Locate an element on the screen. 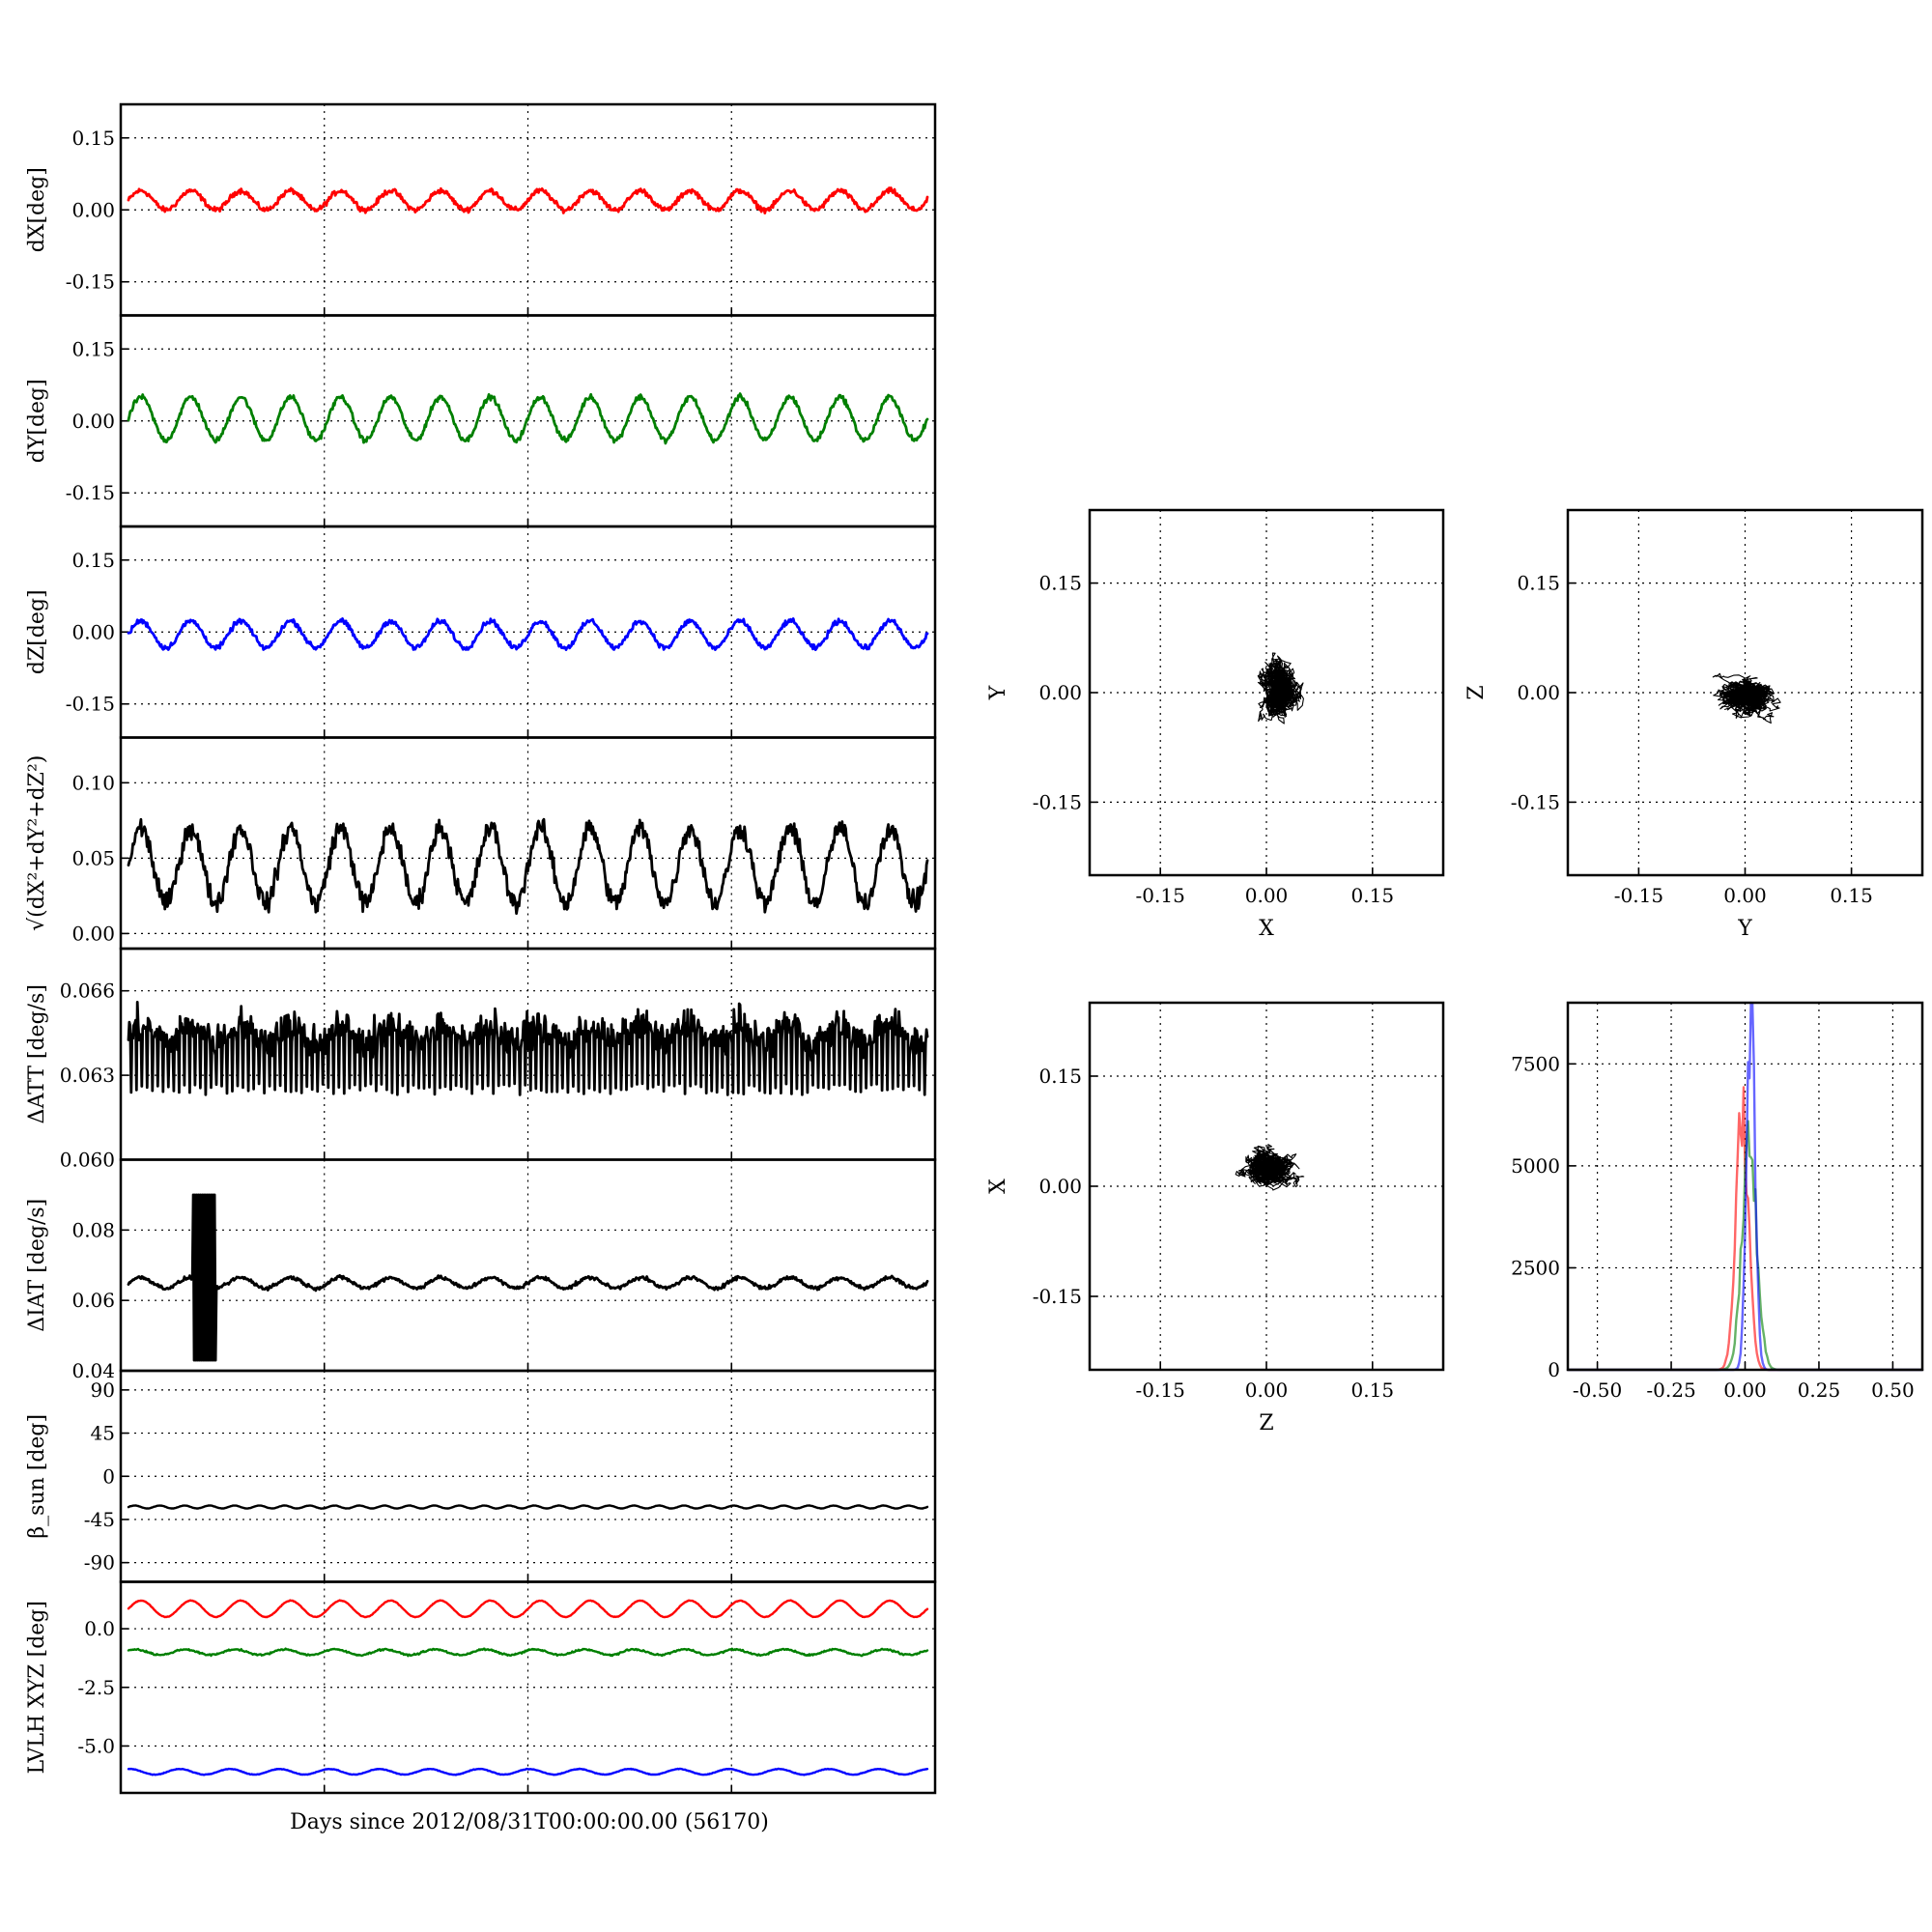 This screenshot has height=1932, width=1932. y-tick-label: 0.10 is located at coordinates (93, 782).